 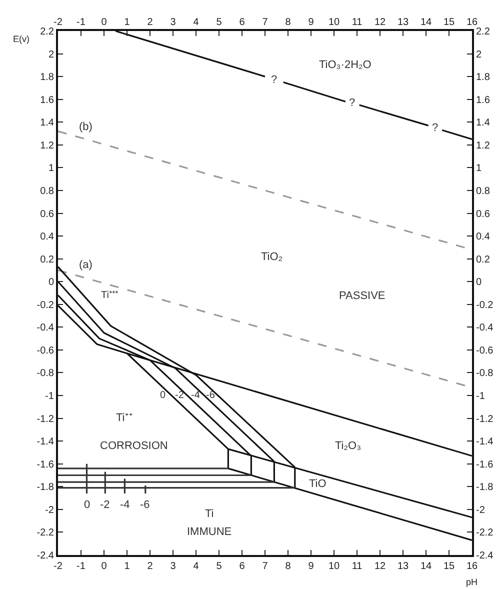 What do you see at coordinates (173, 22) in the screenshot?
I see `x-tick-label: 3` at bounding box center [173, 22].